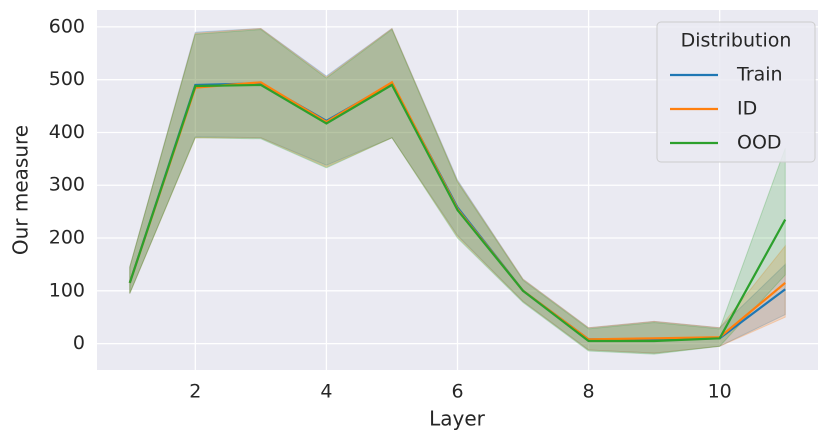 The width and height of the screenshot is (831, 445). What do you see at coordinates (589, 392) in the screenshot?
I see `x-tick-label: 8` at bounding box center [589, 392].